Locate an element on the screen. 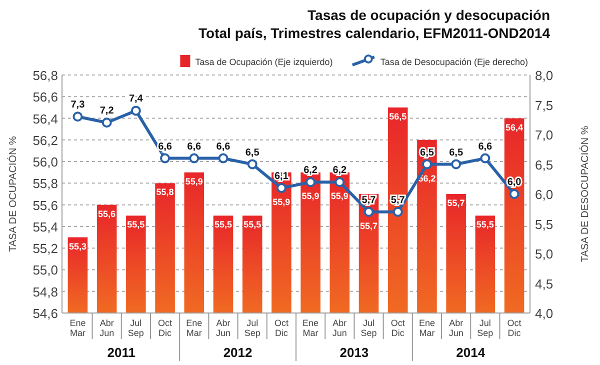  y2-tick-label: 4,0 is located at coordinates (544, 313).